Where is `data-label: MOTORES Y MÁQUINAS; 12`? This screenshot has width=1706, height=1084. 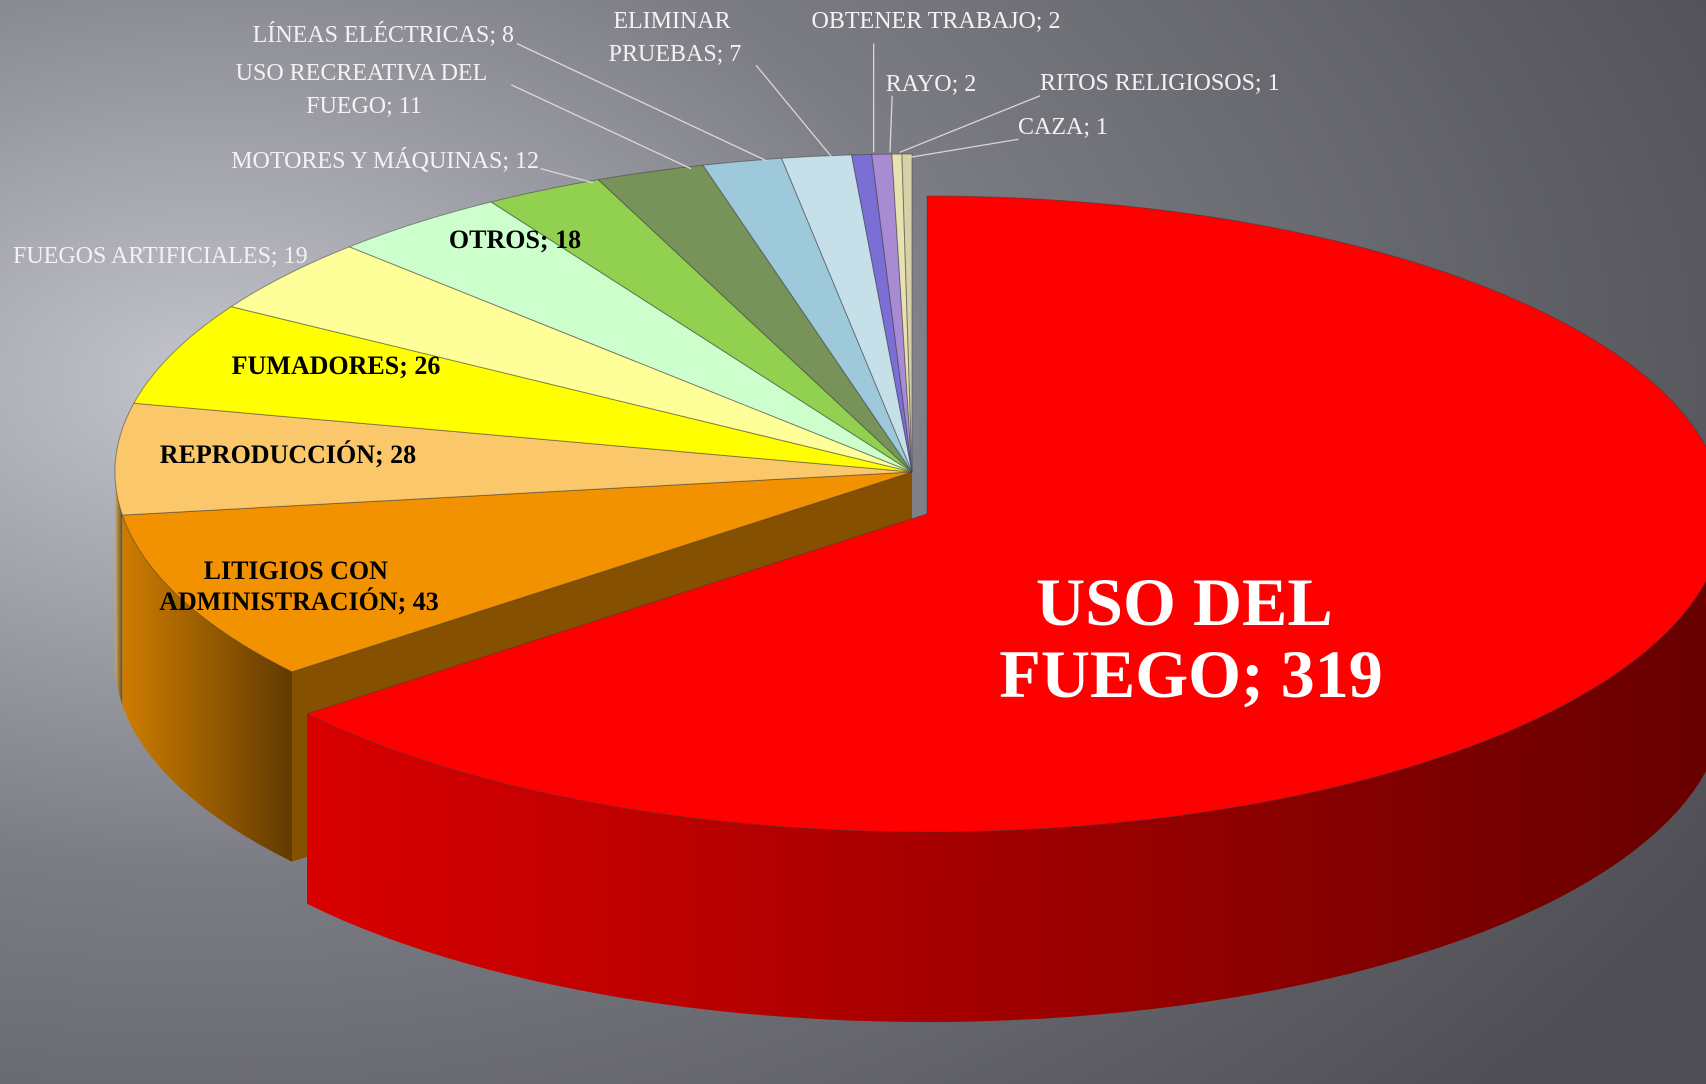 data-label: MOTORES Y MÁQUINAS; 12 is located at coordinates (385, 161).